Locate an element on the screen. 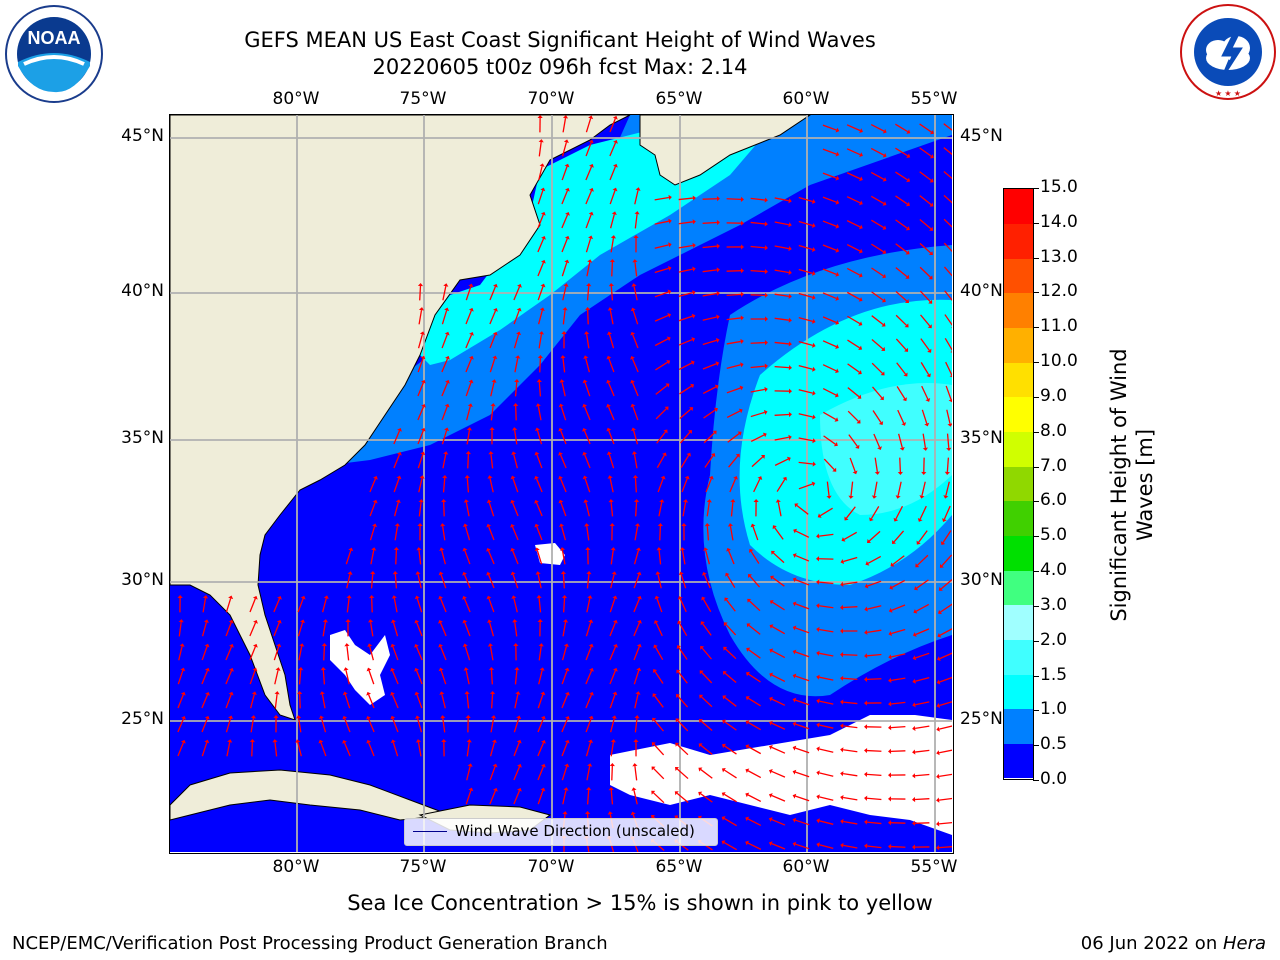 The image size is (1280, 960). date-note: 06 Jun 2022 on Hera is located at coordinates (1173, 943).